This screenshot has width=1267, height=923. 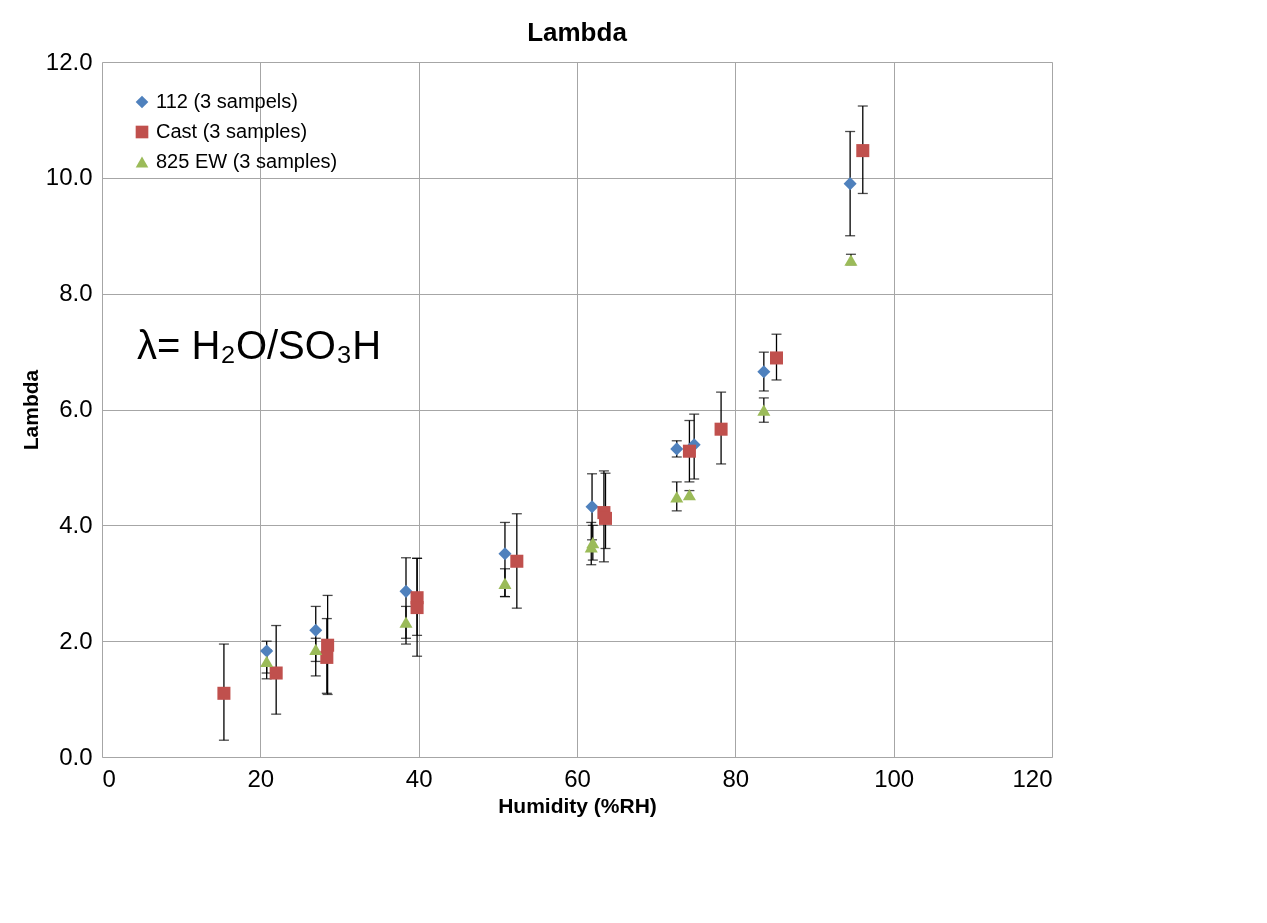 I want to click on y-tick-label: 12.0, so click(x=69, y=61).